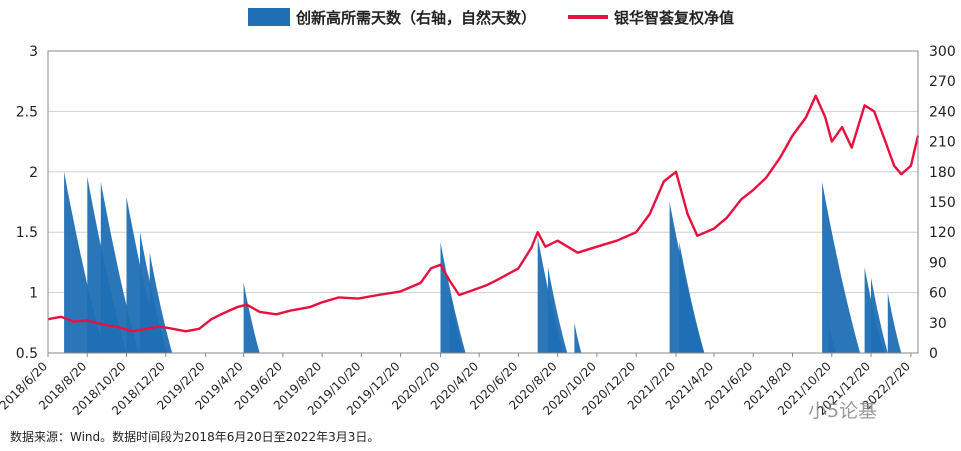  I want to click on watermark: 小5论基, so click(843, 411).